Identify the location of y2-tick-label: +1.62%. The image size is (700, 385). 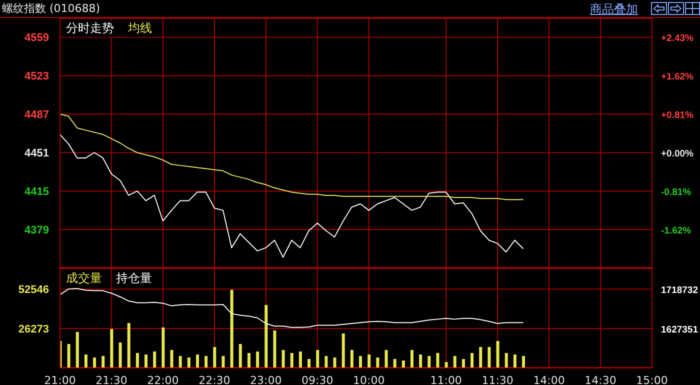
(677, 77).